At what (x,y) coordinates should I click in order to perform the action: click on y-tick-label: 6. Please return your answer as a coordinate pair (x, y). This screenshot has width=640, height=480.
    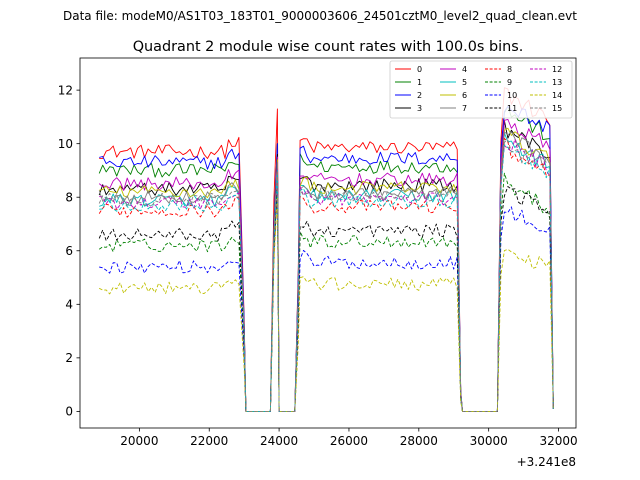
    Looking at the image, I should click on (69, 251).